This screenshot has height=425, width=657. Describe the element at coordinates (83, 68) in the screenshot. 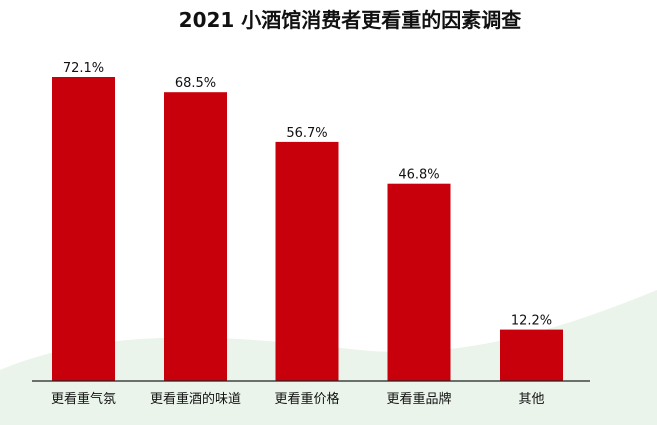

I see `data-label: 72.1%` at that location.